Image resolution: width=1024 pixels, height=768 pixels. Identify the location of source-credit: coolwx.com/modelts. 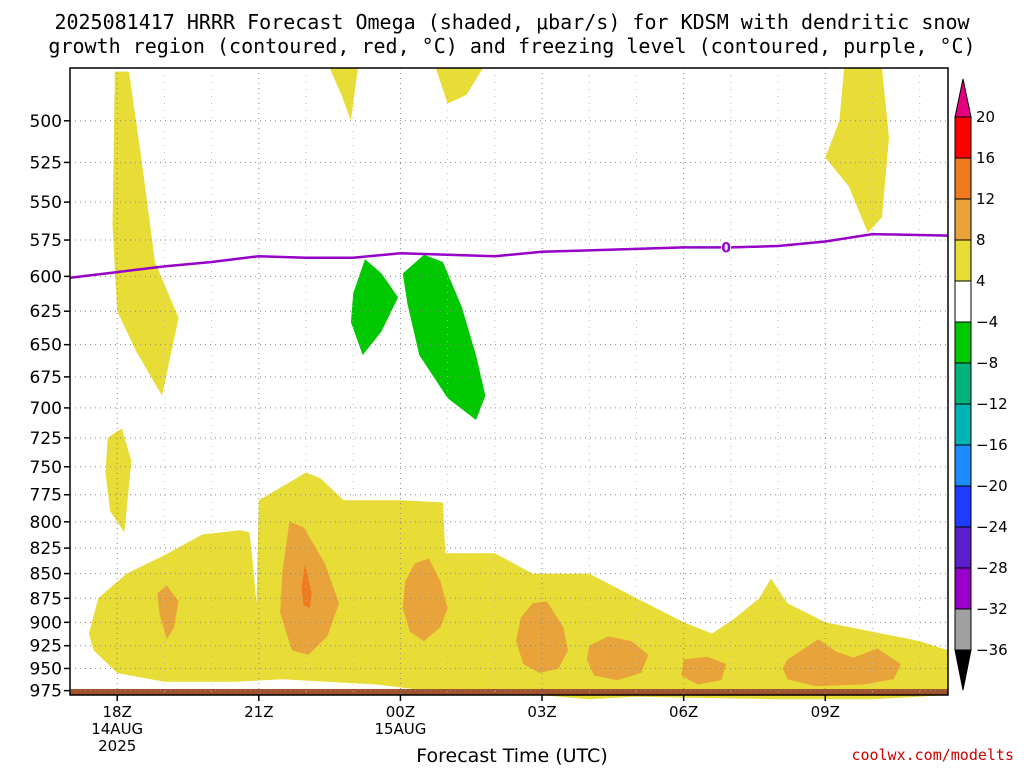
(932, 755).